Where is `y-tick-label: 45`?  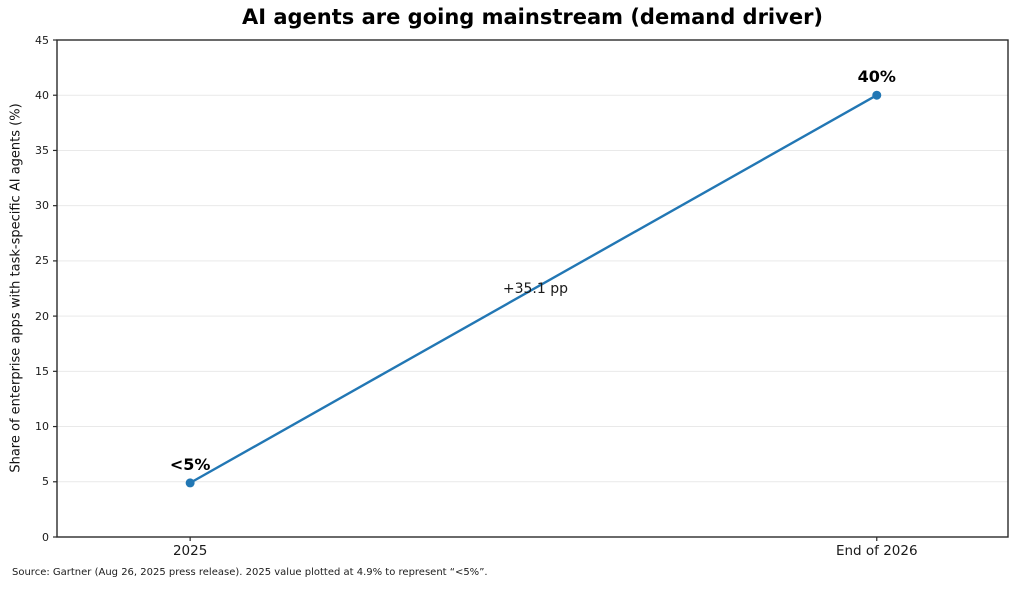
y-tick-label: 45 is located at coordinates (42, 40).